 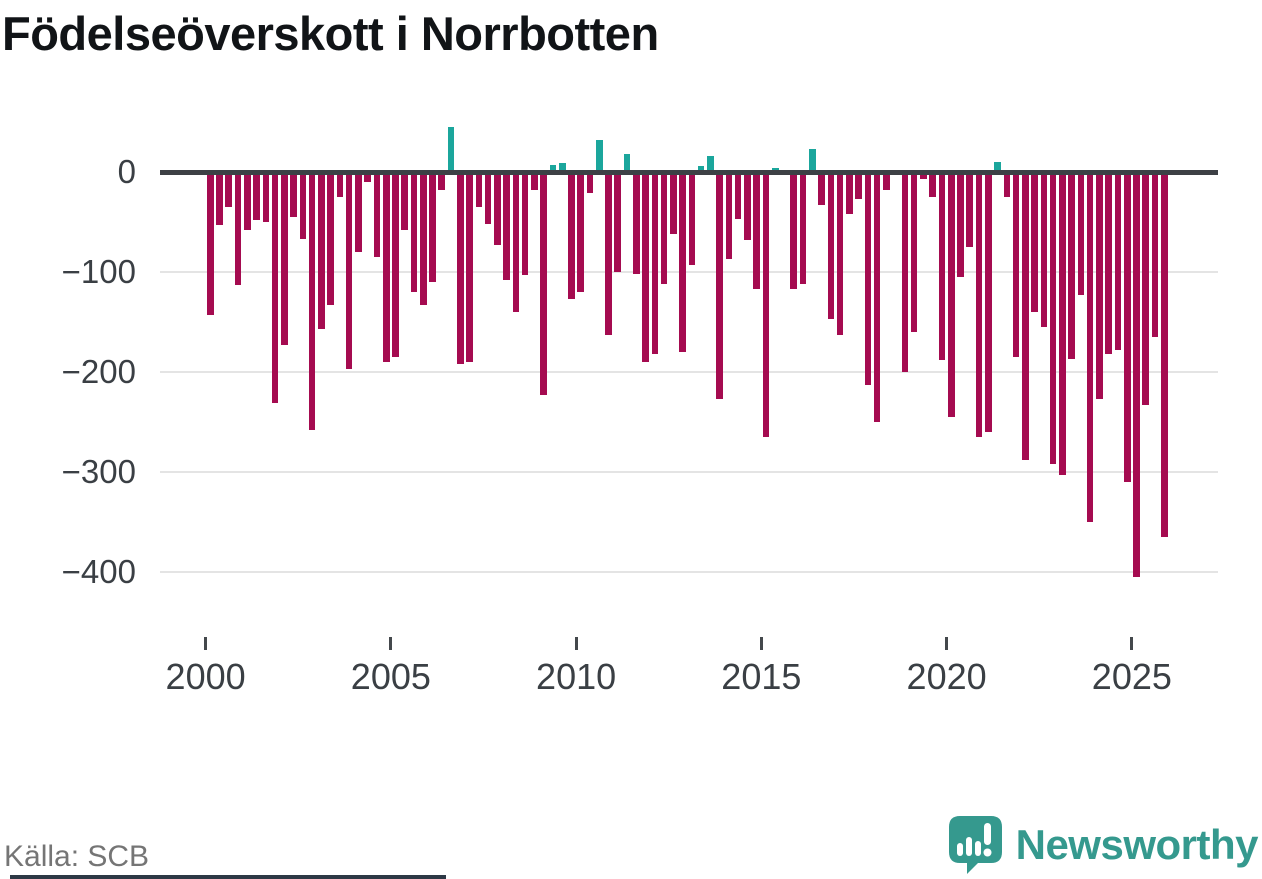 I want to click on y-axis-tick-label: −100, so click(x=98, y=271).